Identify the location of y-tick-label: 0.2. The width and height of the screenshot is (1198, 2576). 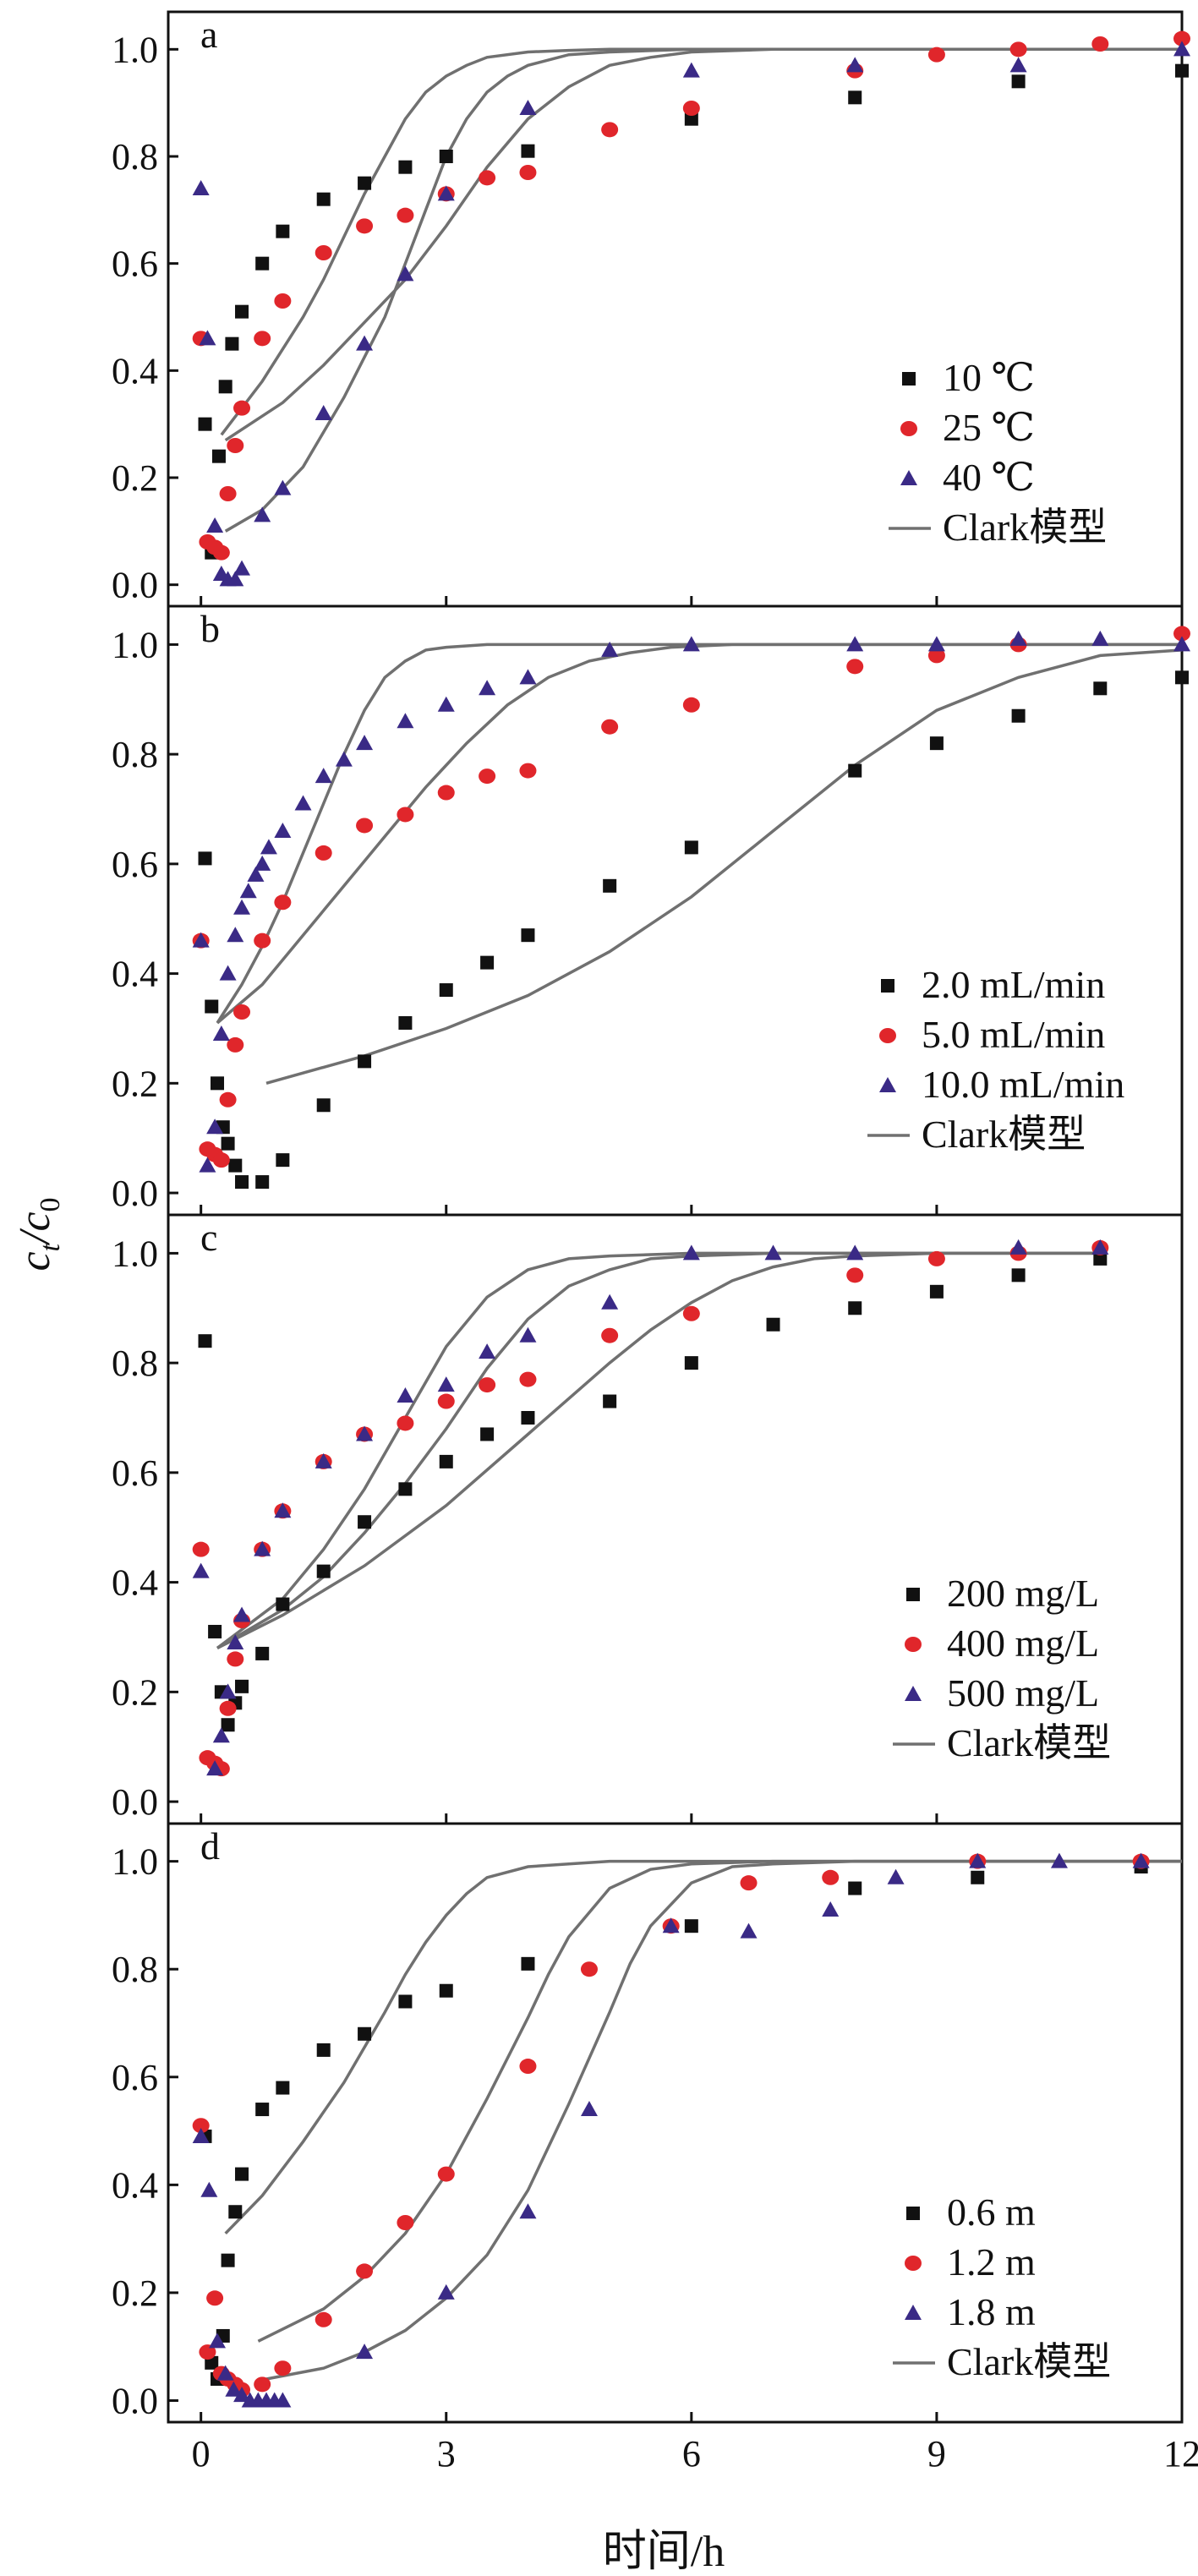
(135, 2293).